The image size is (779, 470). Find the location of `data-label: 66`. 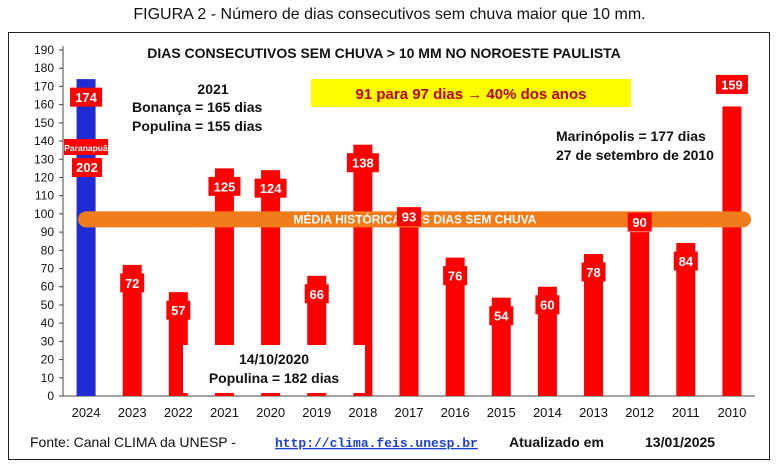

data-label: 66 is located at coordinates (316, 294).